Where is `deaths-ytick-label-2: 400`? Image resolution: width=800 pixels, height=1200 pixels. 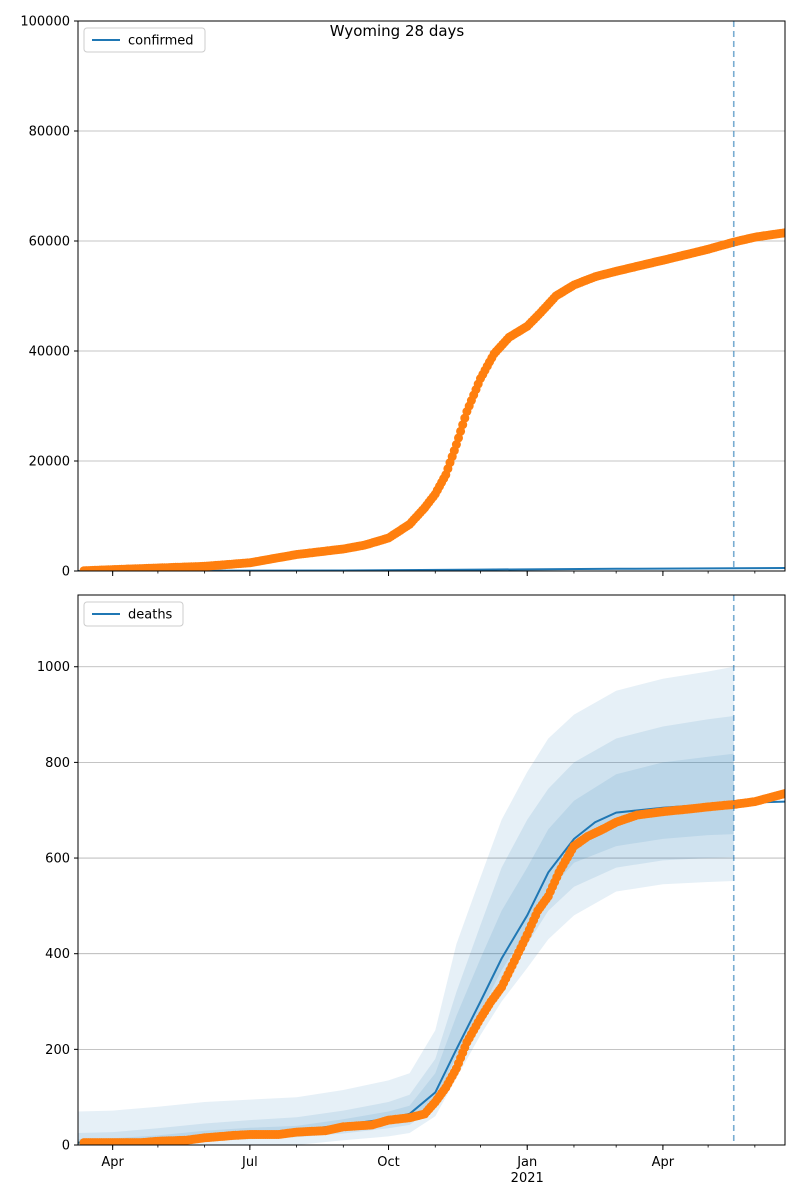
deaths-ytick-label-2: 400 is located at coordinates (57, 954).